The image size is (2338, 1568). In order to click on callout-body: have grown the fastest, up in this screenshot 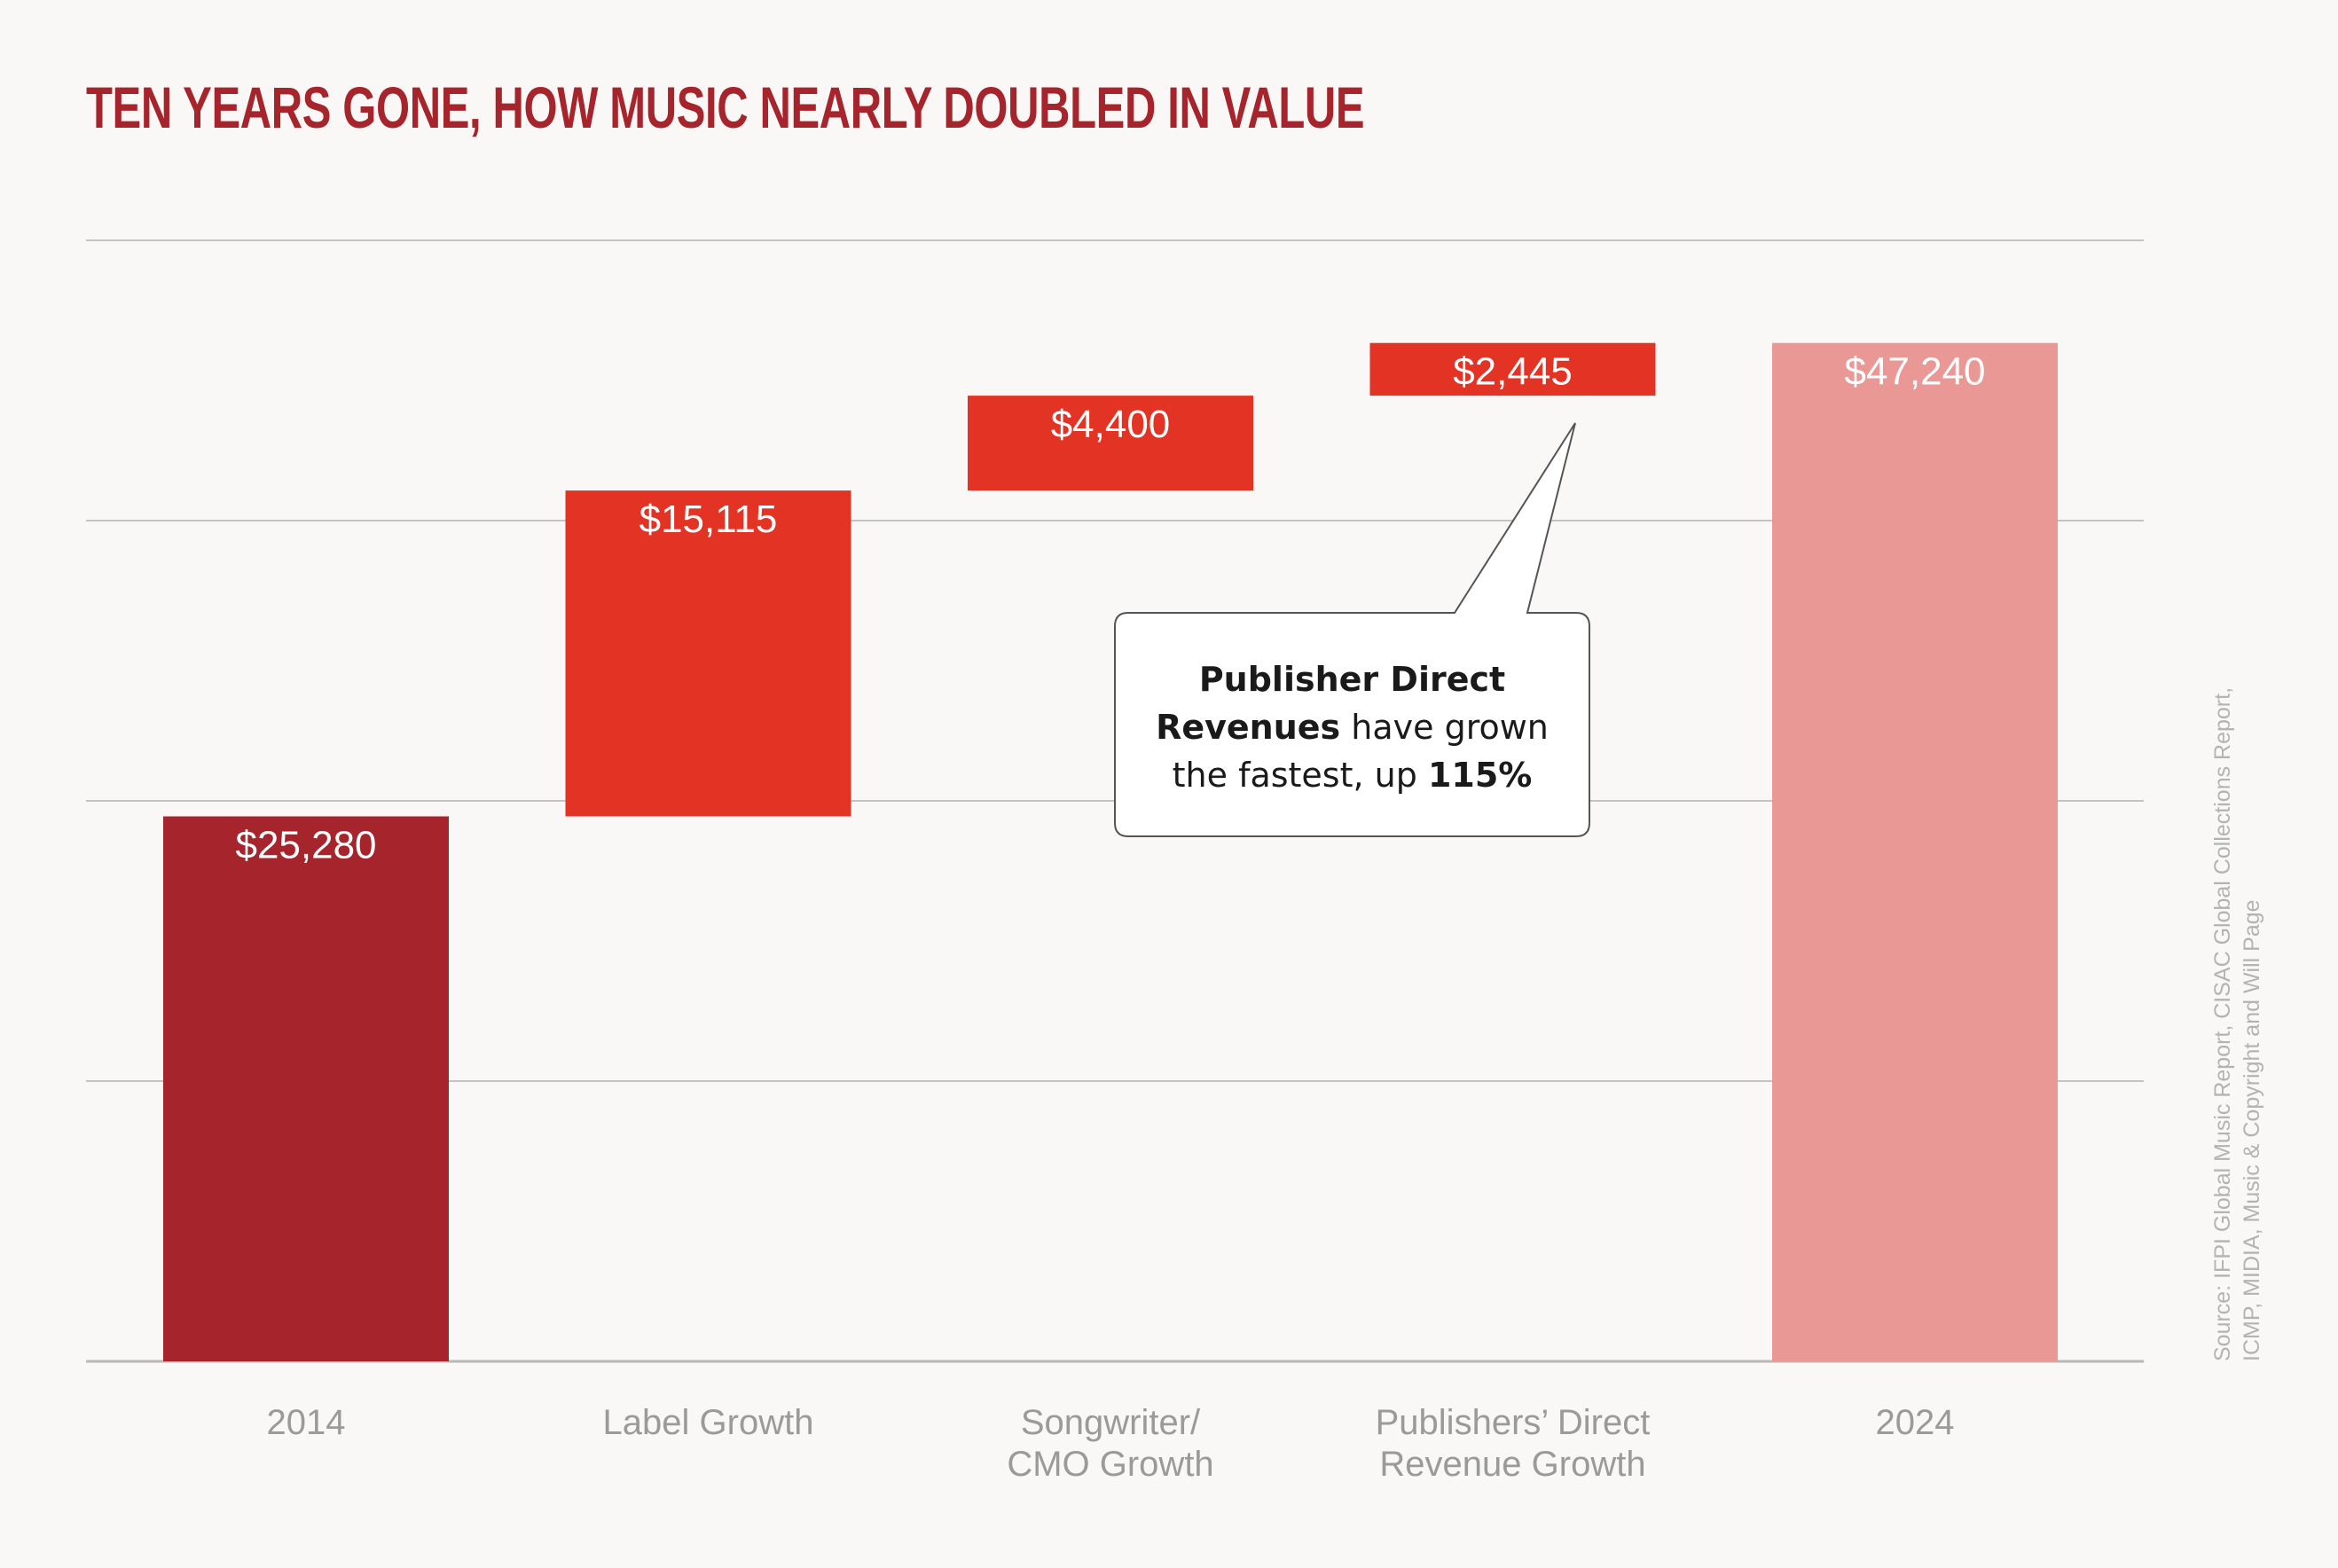, I will do `click(1360, 752)`.